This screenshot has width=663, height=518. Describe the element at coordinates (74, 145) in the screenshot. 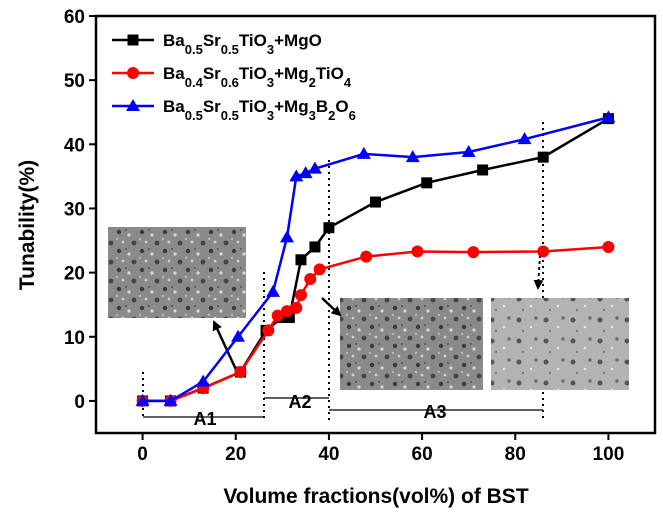

I see `y-tick-label: 40` at that location.